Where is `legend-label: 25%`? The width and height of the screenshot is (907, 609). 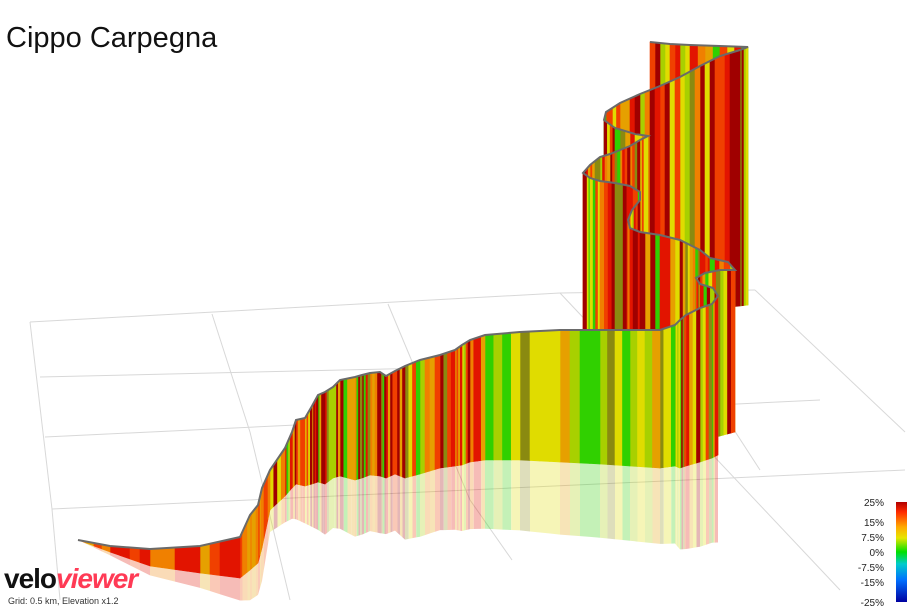 legend-label: 25% is located at coordinates (873, 503).